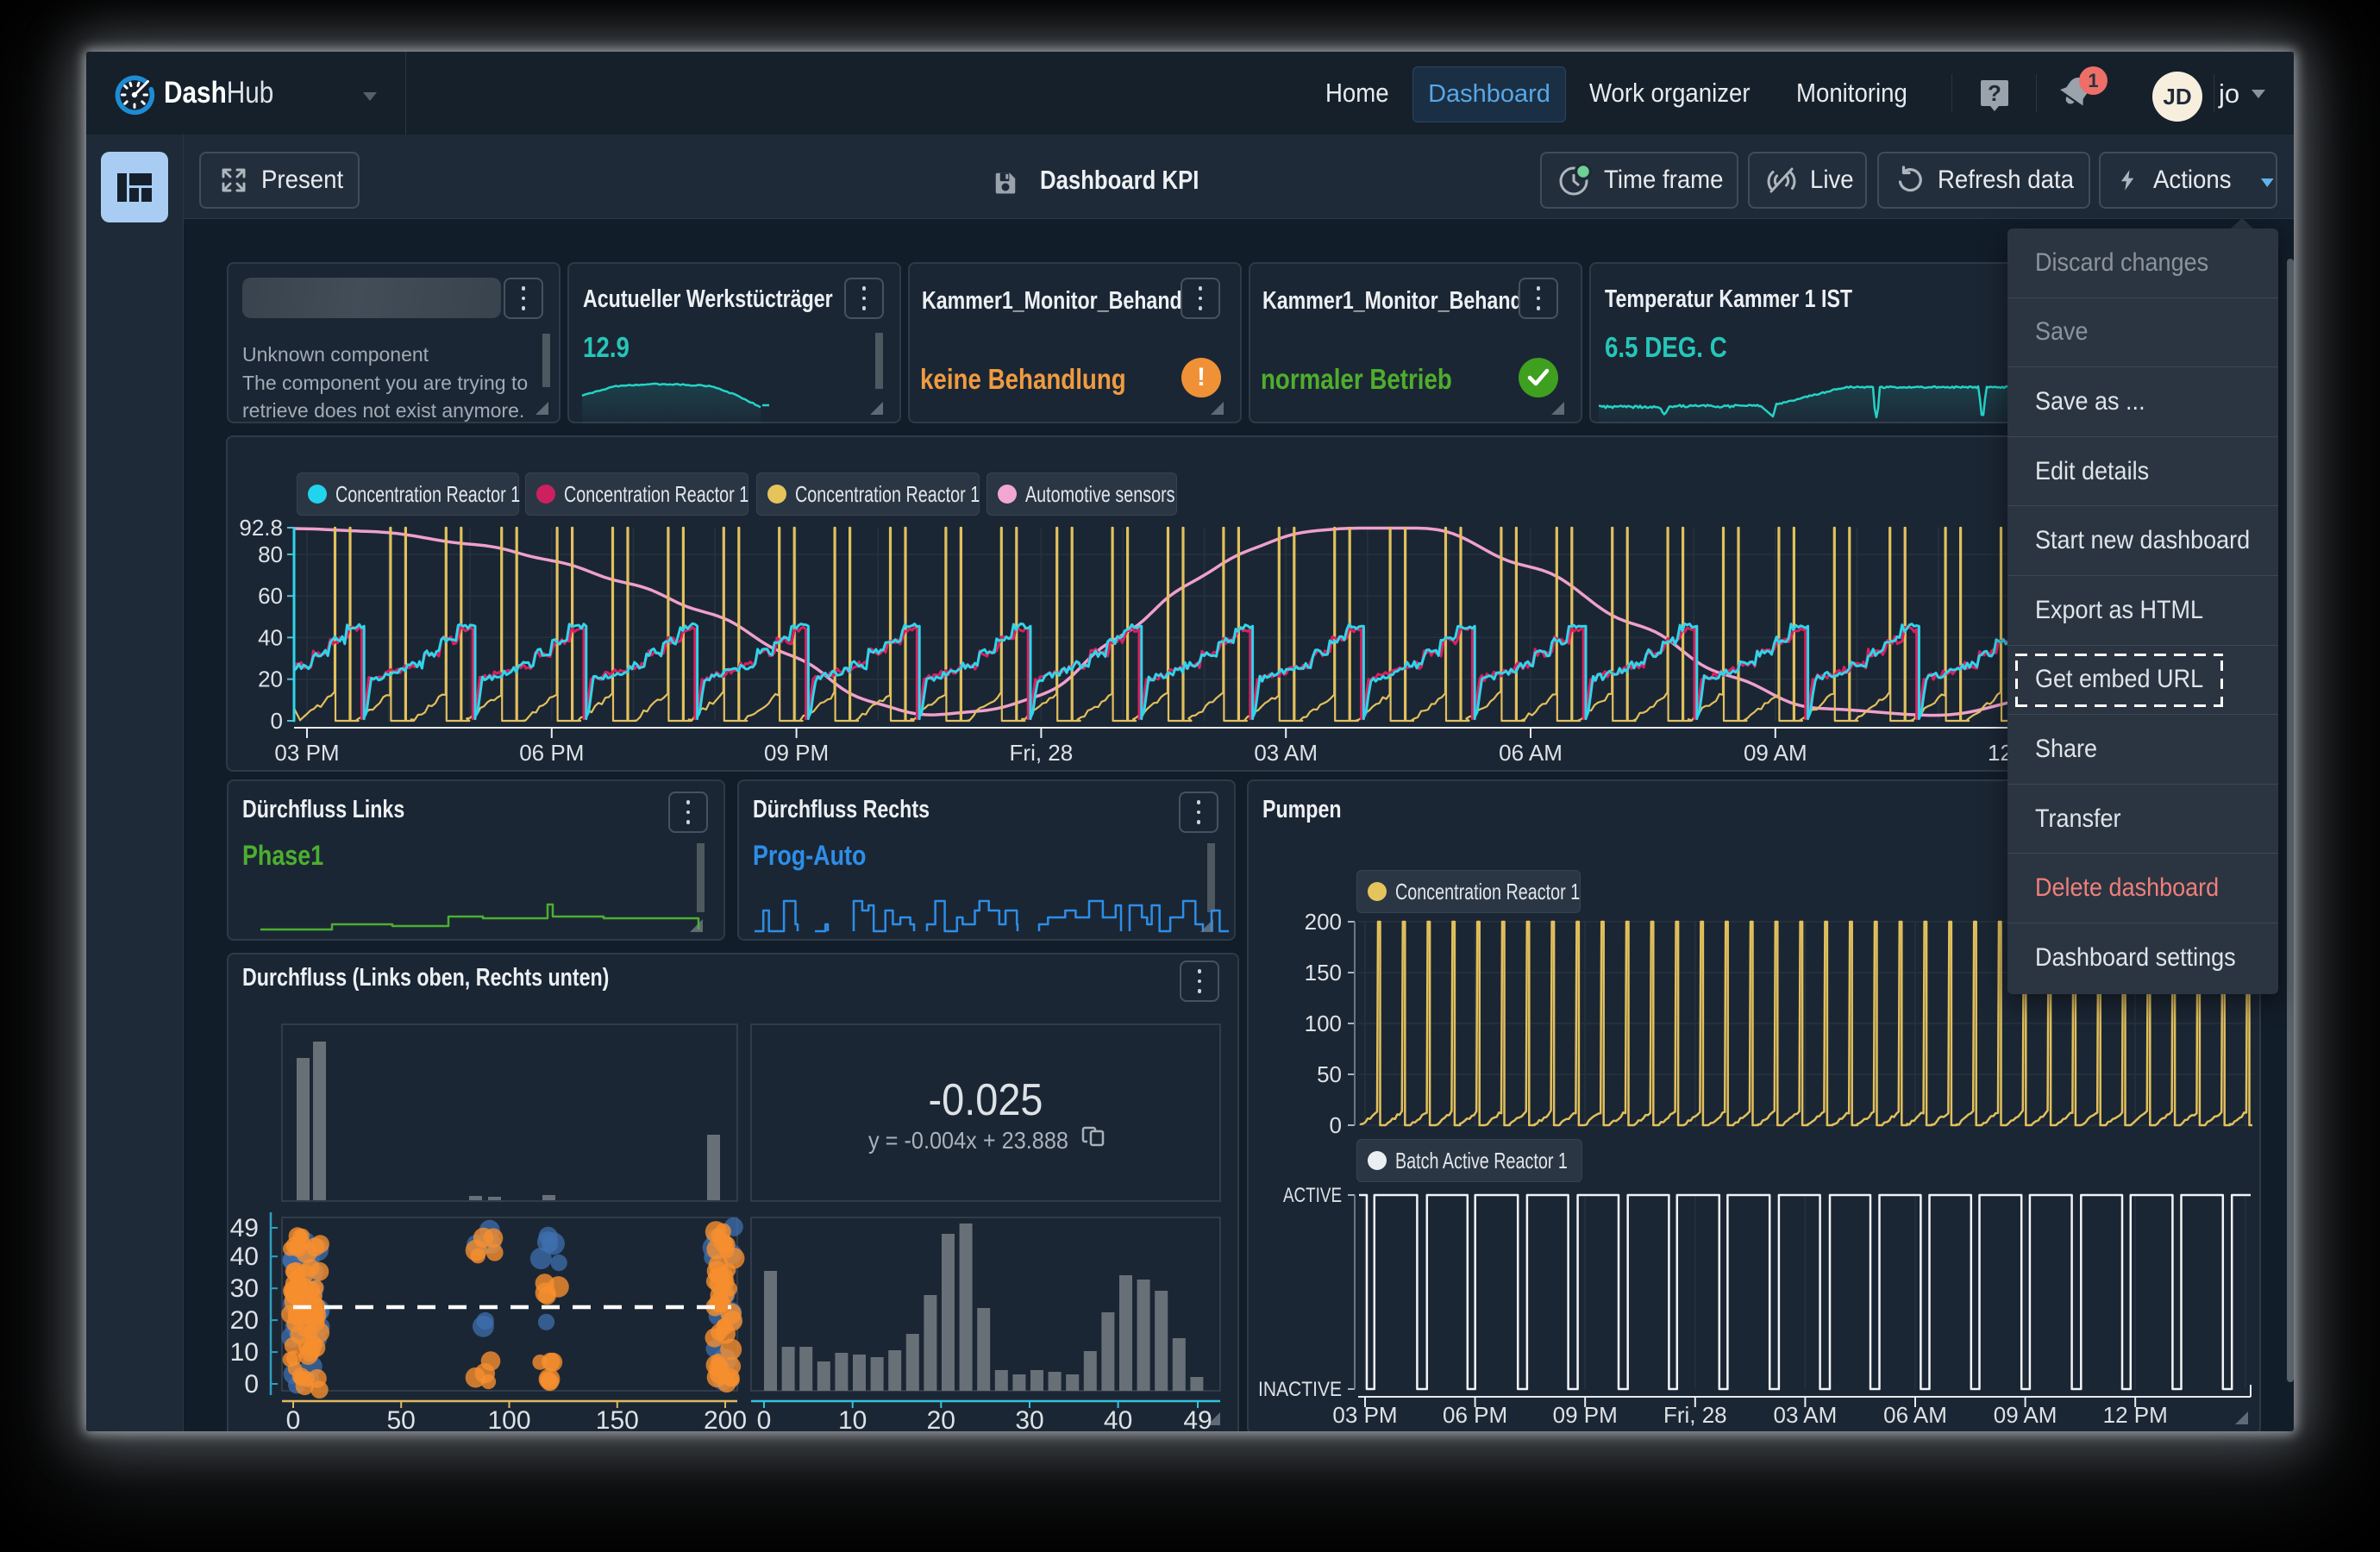 This screenshot has height=1552, width=2380. What do you see at coordinates (2136, 1415) in the screenshot?
I see `svg-text: 12 PM` at bounding box center [2136, 1415].